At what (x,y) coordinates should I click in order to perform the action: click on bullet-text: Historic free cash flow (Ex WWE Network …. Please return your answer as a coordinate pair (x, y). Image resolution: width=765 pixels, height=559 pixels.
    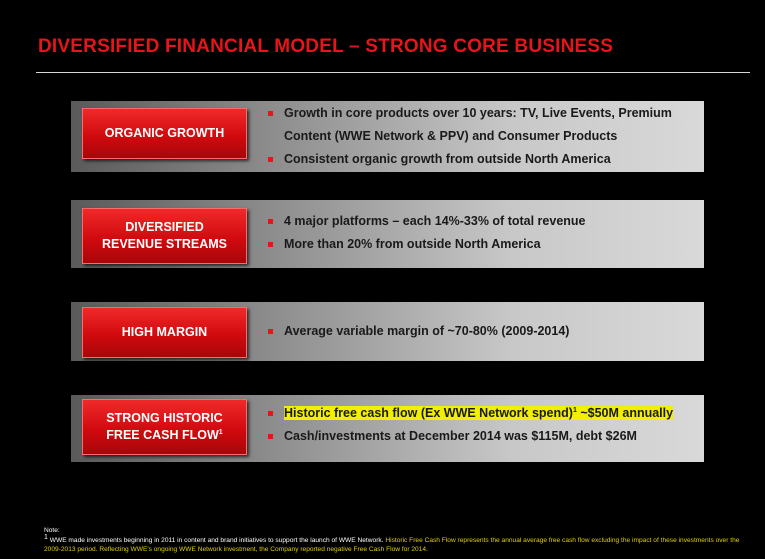
    Looking at the image, I should click on (428, 413).